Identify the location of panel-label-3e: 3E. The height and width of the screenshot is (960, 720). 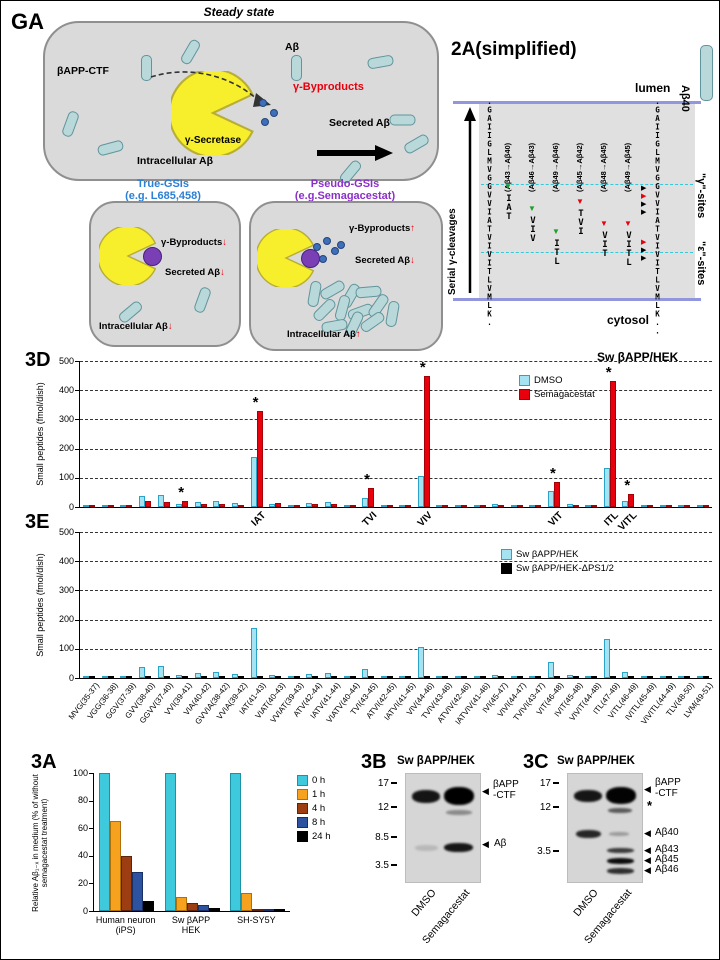
(37, 522).